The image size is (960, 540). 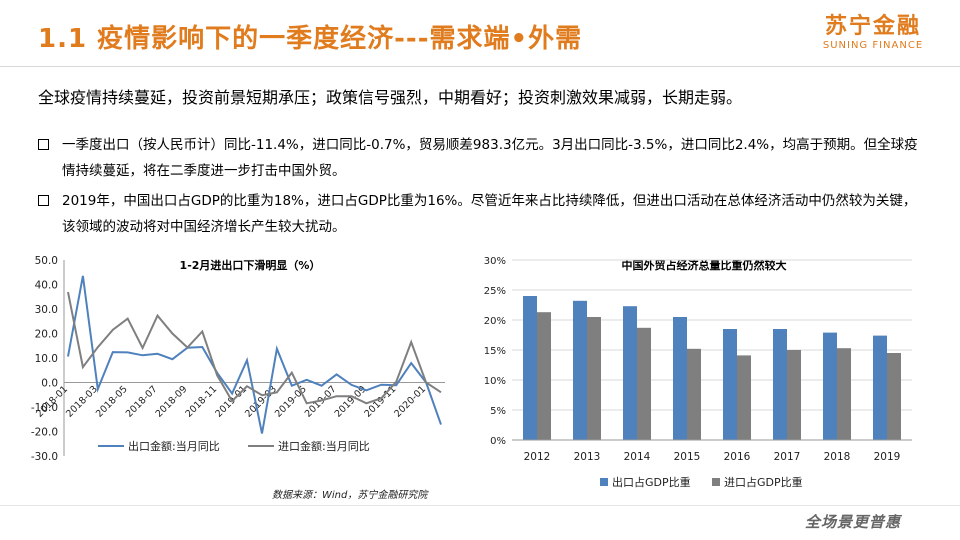 What do you see at coordinates (837, 457) in the screenshot?
I see `x-tick-label: 2018` at bounding box center [837, 457].